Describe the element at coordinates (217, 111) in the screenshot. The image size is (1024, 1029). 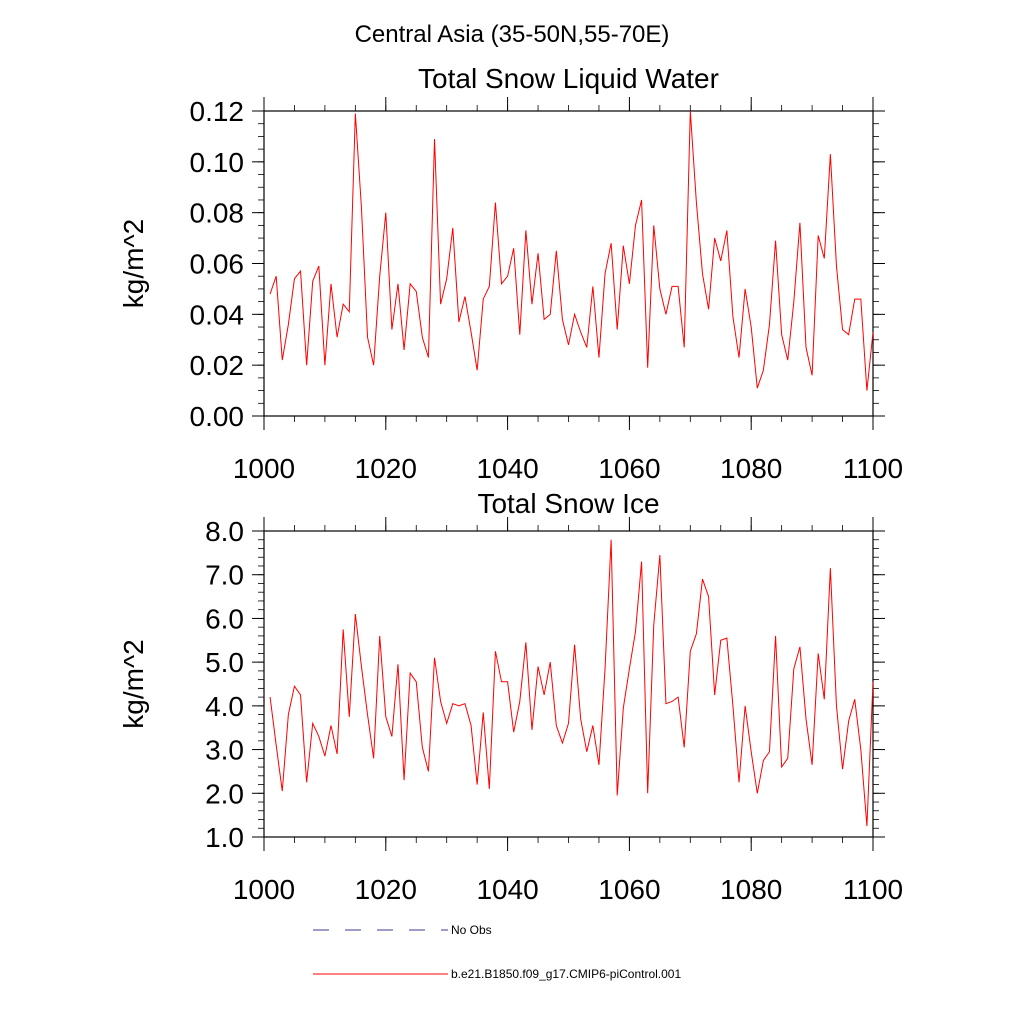
I see `y-tick-label: 0.12` at that location.